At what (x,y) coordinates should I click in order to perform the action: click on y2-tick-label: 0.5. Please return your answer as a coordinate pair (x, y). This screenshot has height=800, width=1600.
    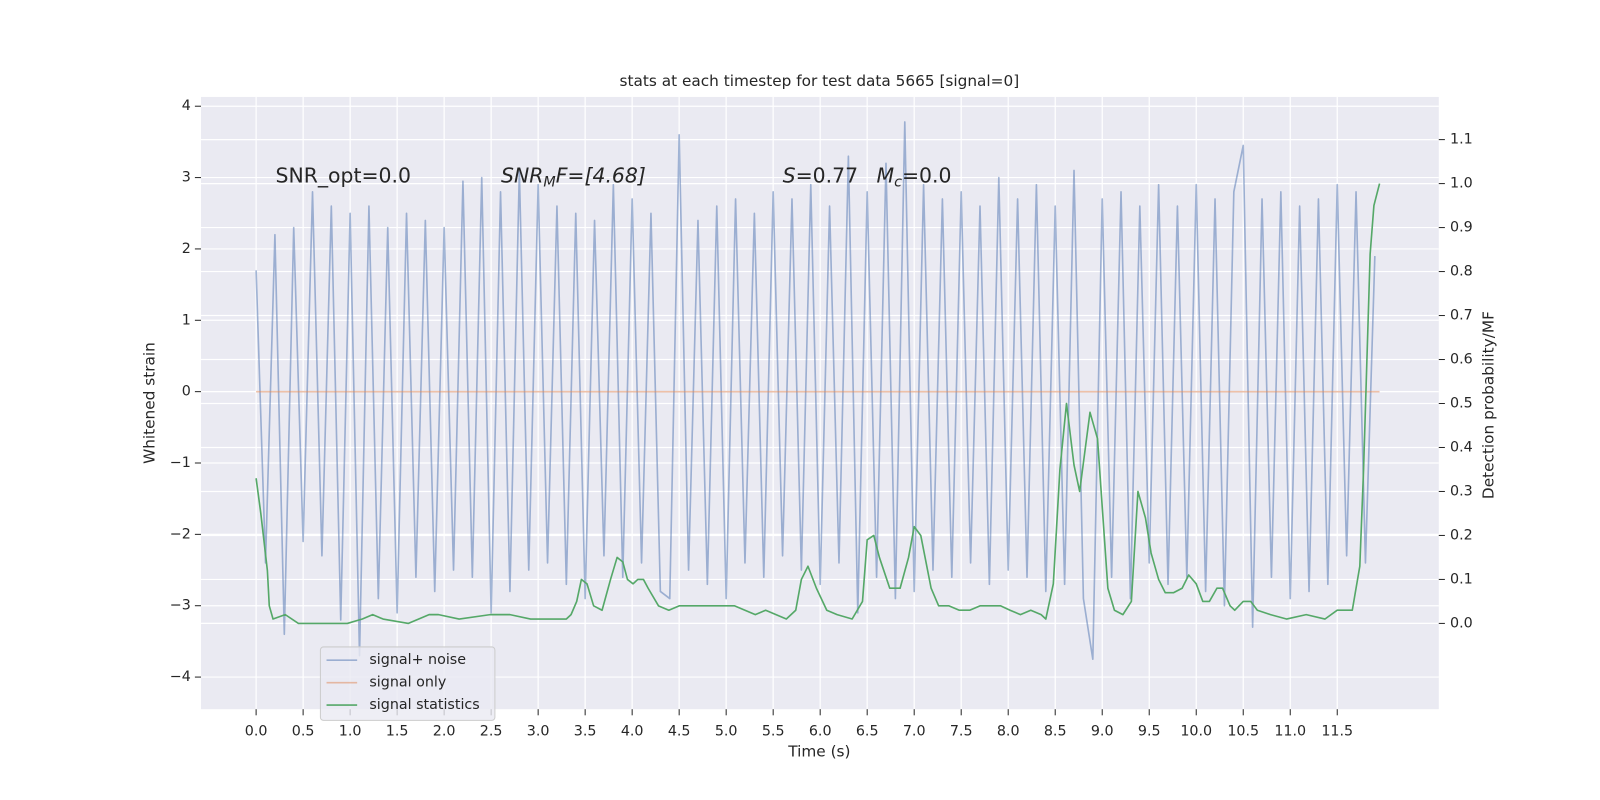
    Looking at the image, I should click on (1461, 404).